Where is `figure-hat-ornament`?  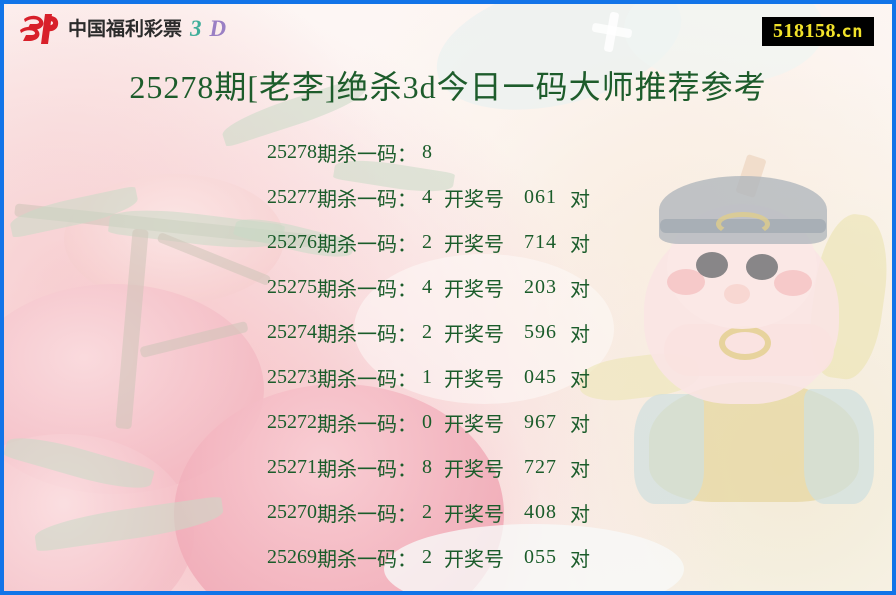 figure-hat-ornament is located at coordinates (743, 224).